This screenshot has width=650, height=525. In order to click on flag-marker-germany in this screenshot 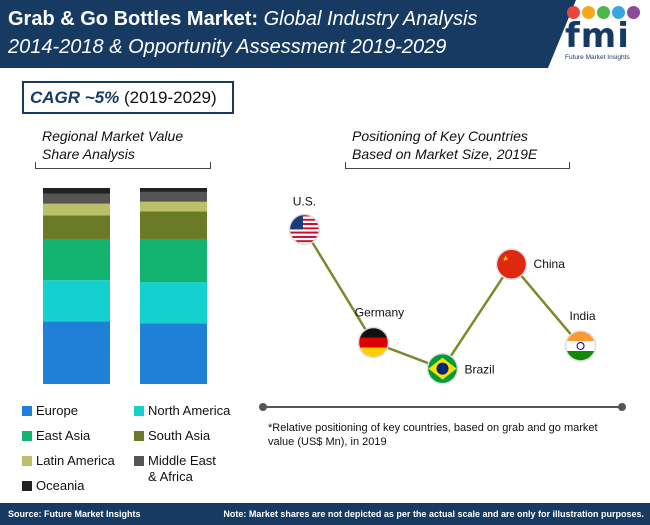, I will do `click(373, 342)`.